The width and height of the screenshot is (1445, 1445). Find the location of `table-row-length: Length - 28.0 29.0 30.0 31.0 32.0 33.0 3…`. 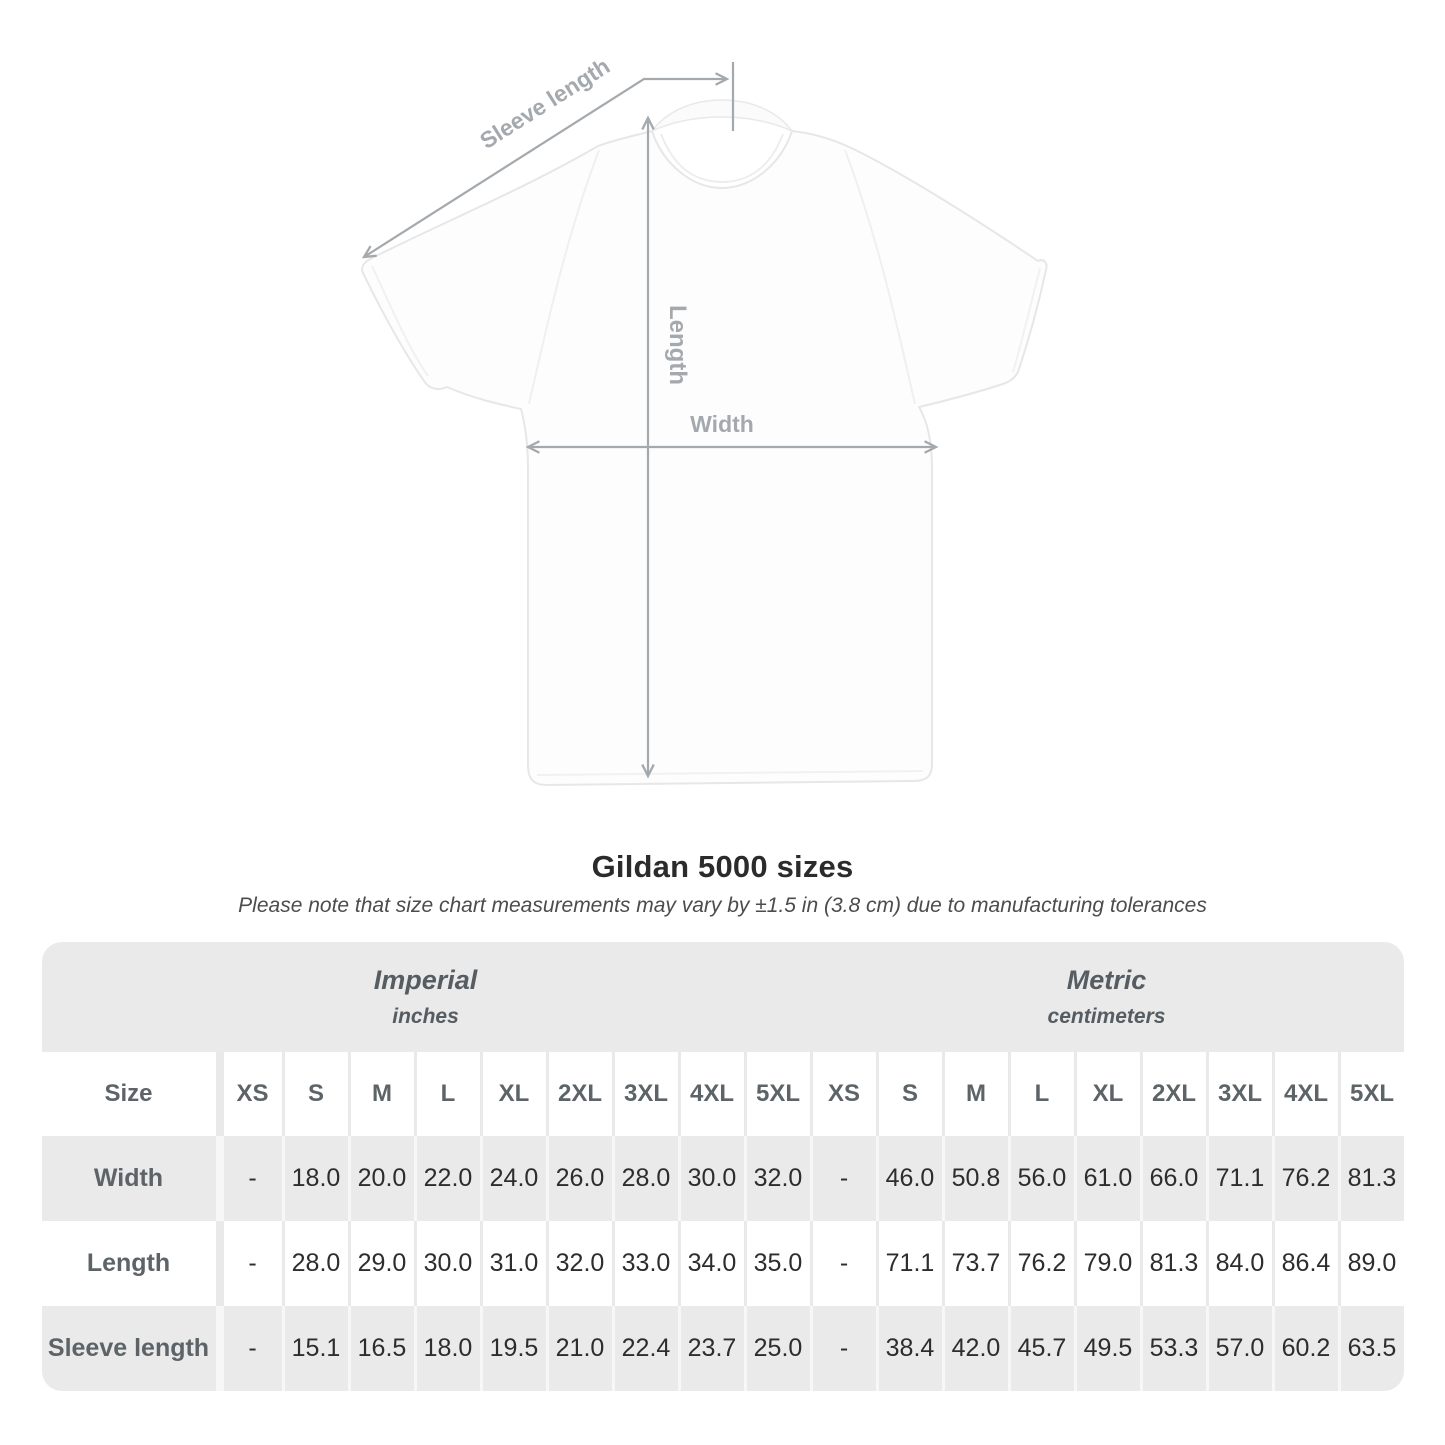

table-row-length: Length - 28.0 29.0 30.0 31.0 32.0 33.0 3… is located at coordinates (722, 1263).